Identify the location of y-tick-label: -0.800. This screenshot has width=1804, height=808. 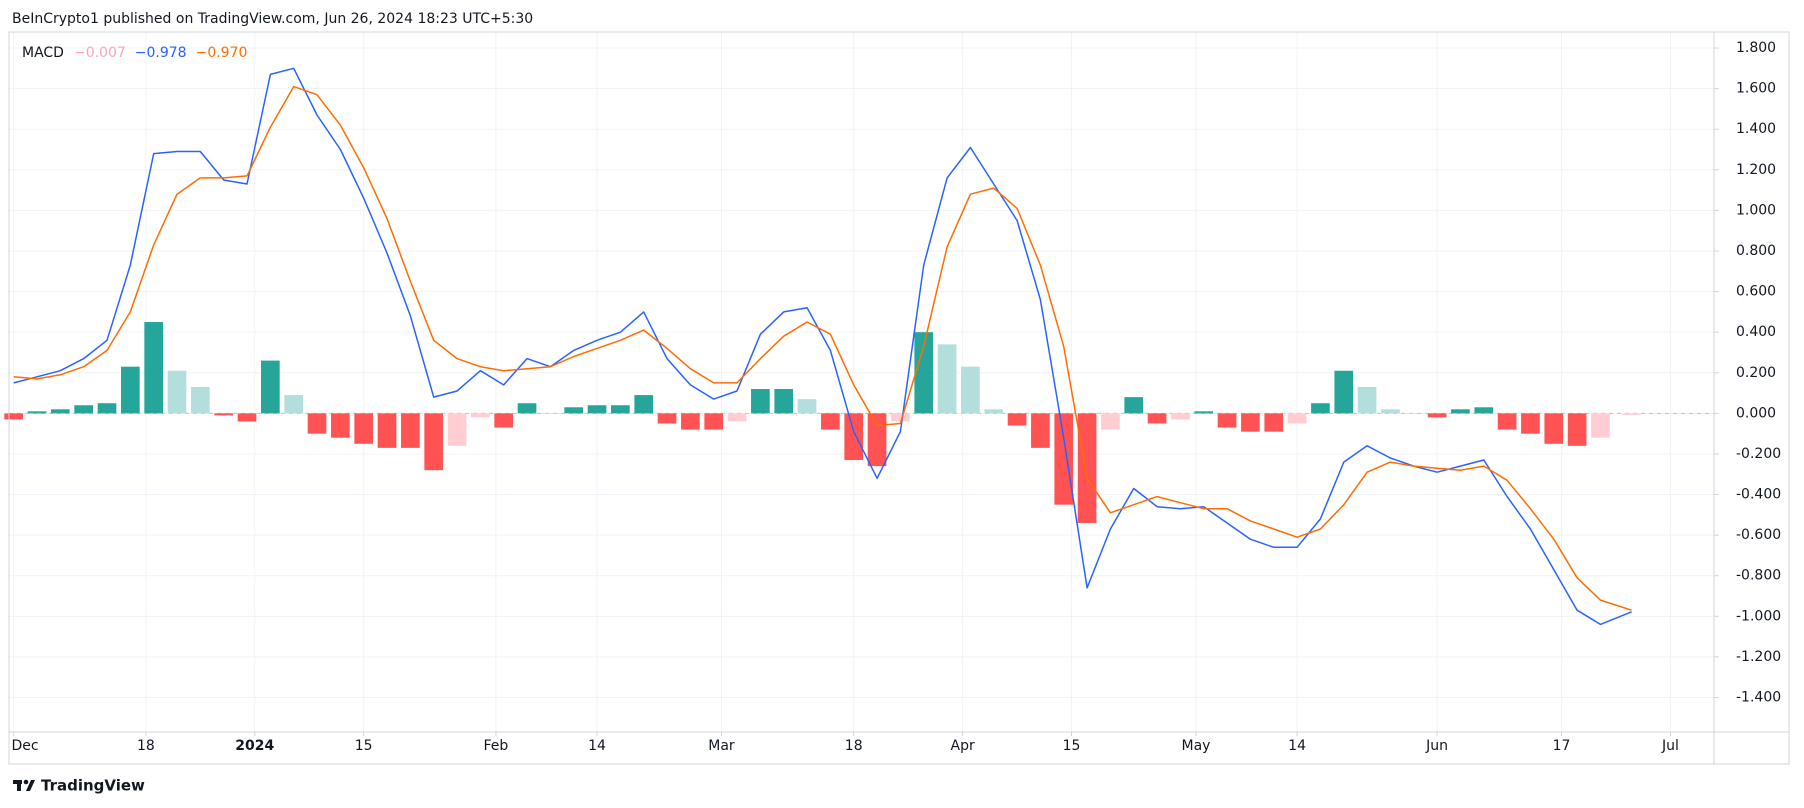
(1758, 576).